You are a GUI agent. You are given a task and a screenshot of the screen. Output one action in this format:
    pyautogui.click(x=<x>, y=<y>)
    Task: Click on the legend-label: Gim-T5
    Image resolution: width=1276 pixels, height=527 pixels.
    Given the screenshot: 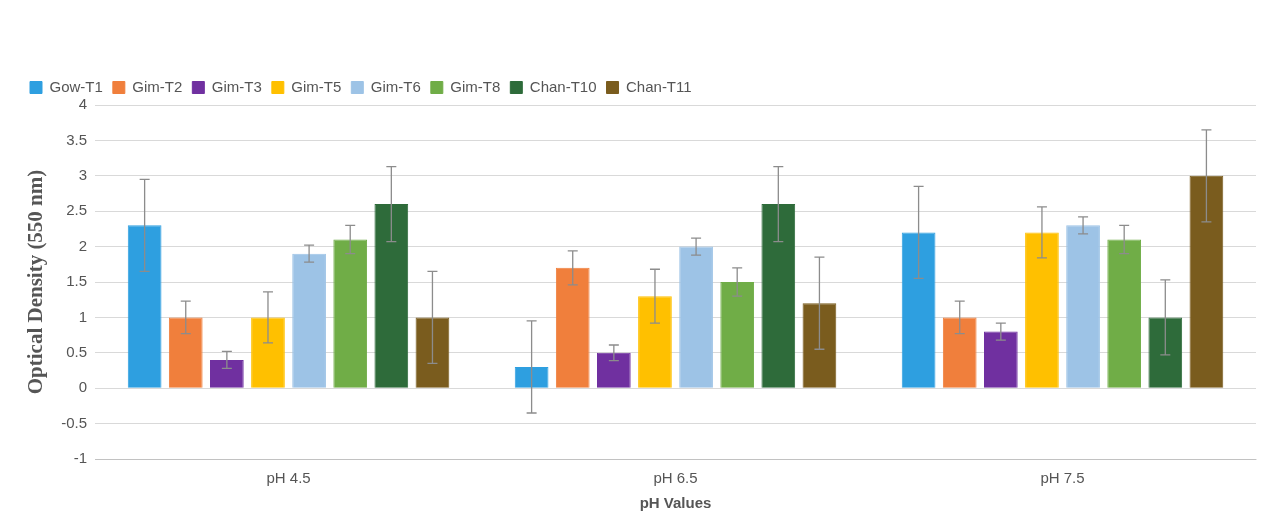 What is the action you would take?
    pyautogui.click(x=316, y=86)
    